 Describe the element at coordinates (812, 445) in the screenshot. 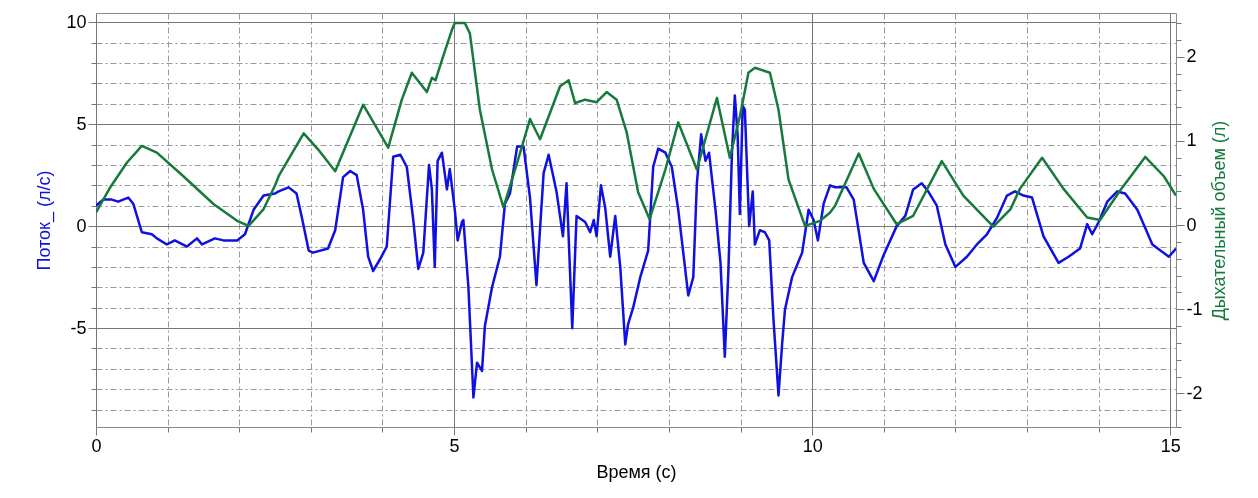

I see `x-tick-label: 10` at that location.